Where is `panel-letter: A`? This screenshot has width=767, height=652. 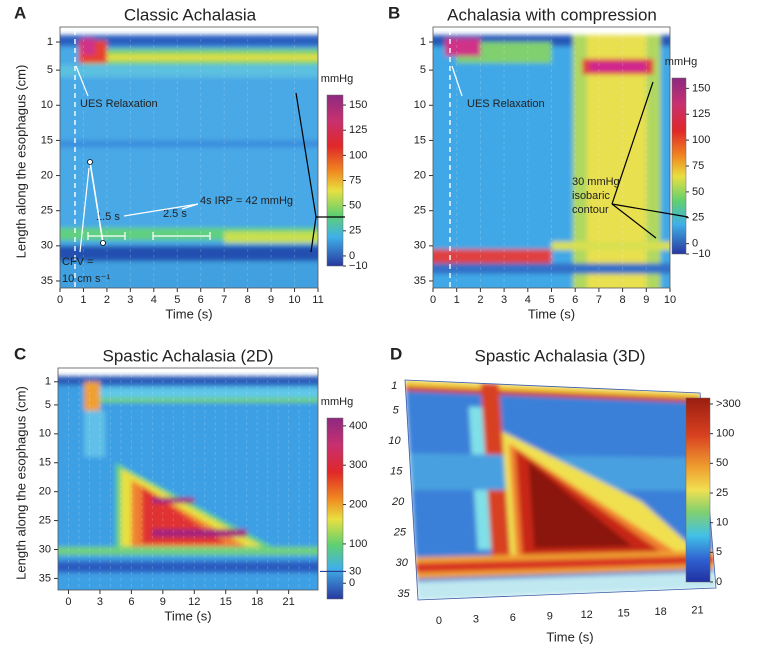
panel-letter: A is located at coordinates (20, 12).